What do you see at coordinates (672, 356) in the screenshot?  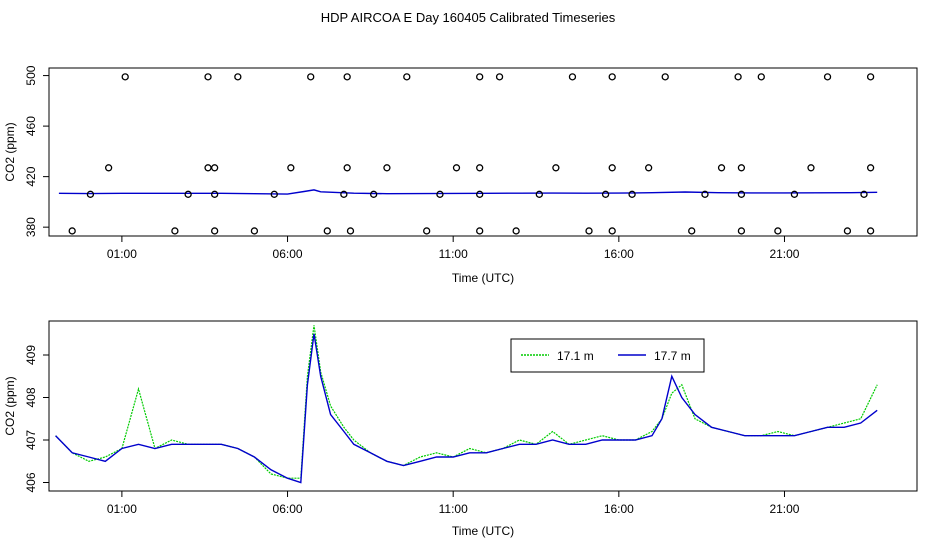 I see `legend-label: 17.7 m` at bounding box center [672, 356].